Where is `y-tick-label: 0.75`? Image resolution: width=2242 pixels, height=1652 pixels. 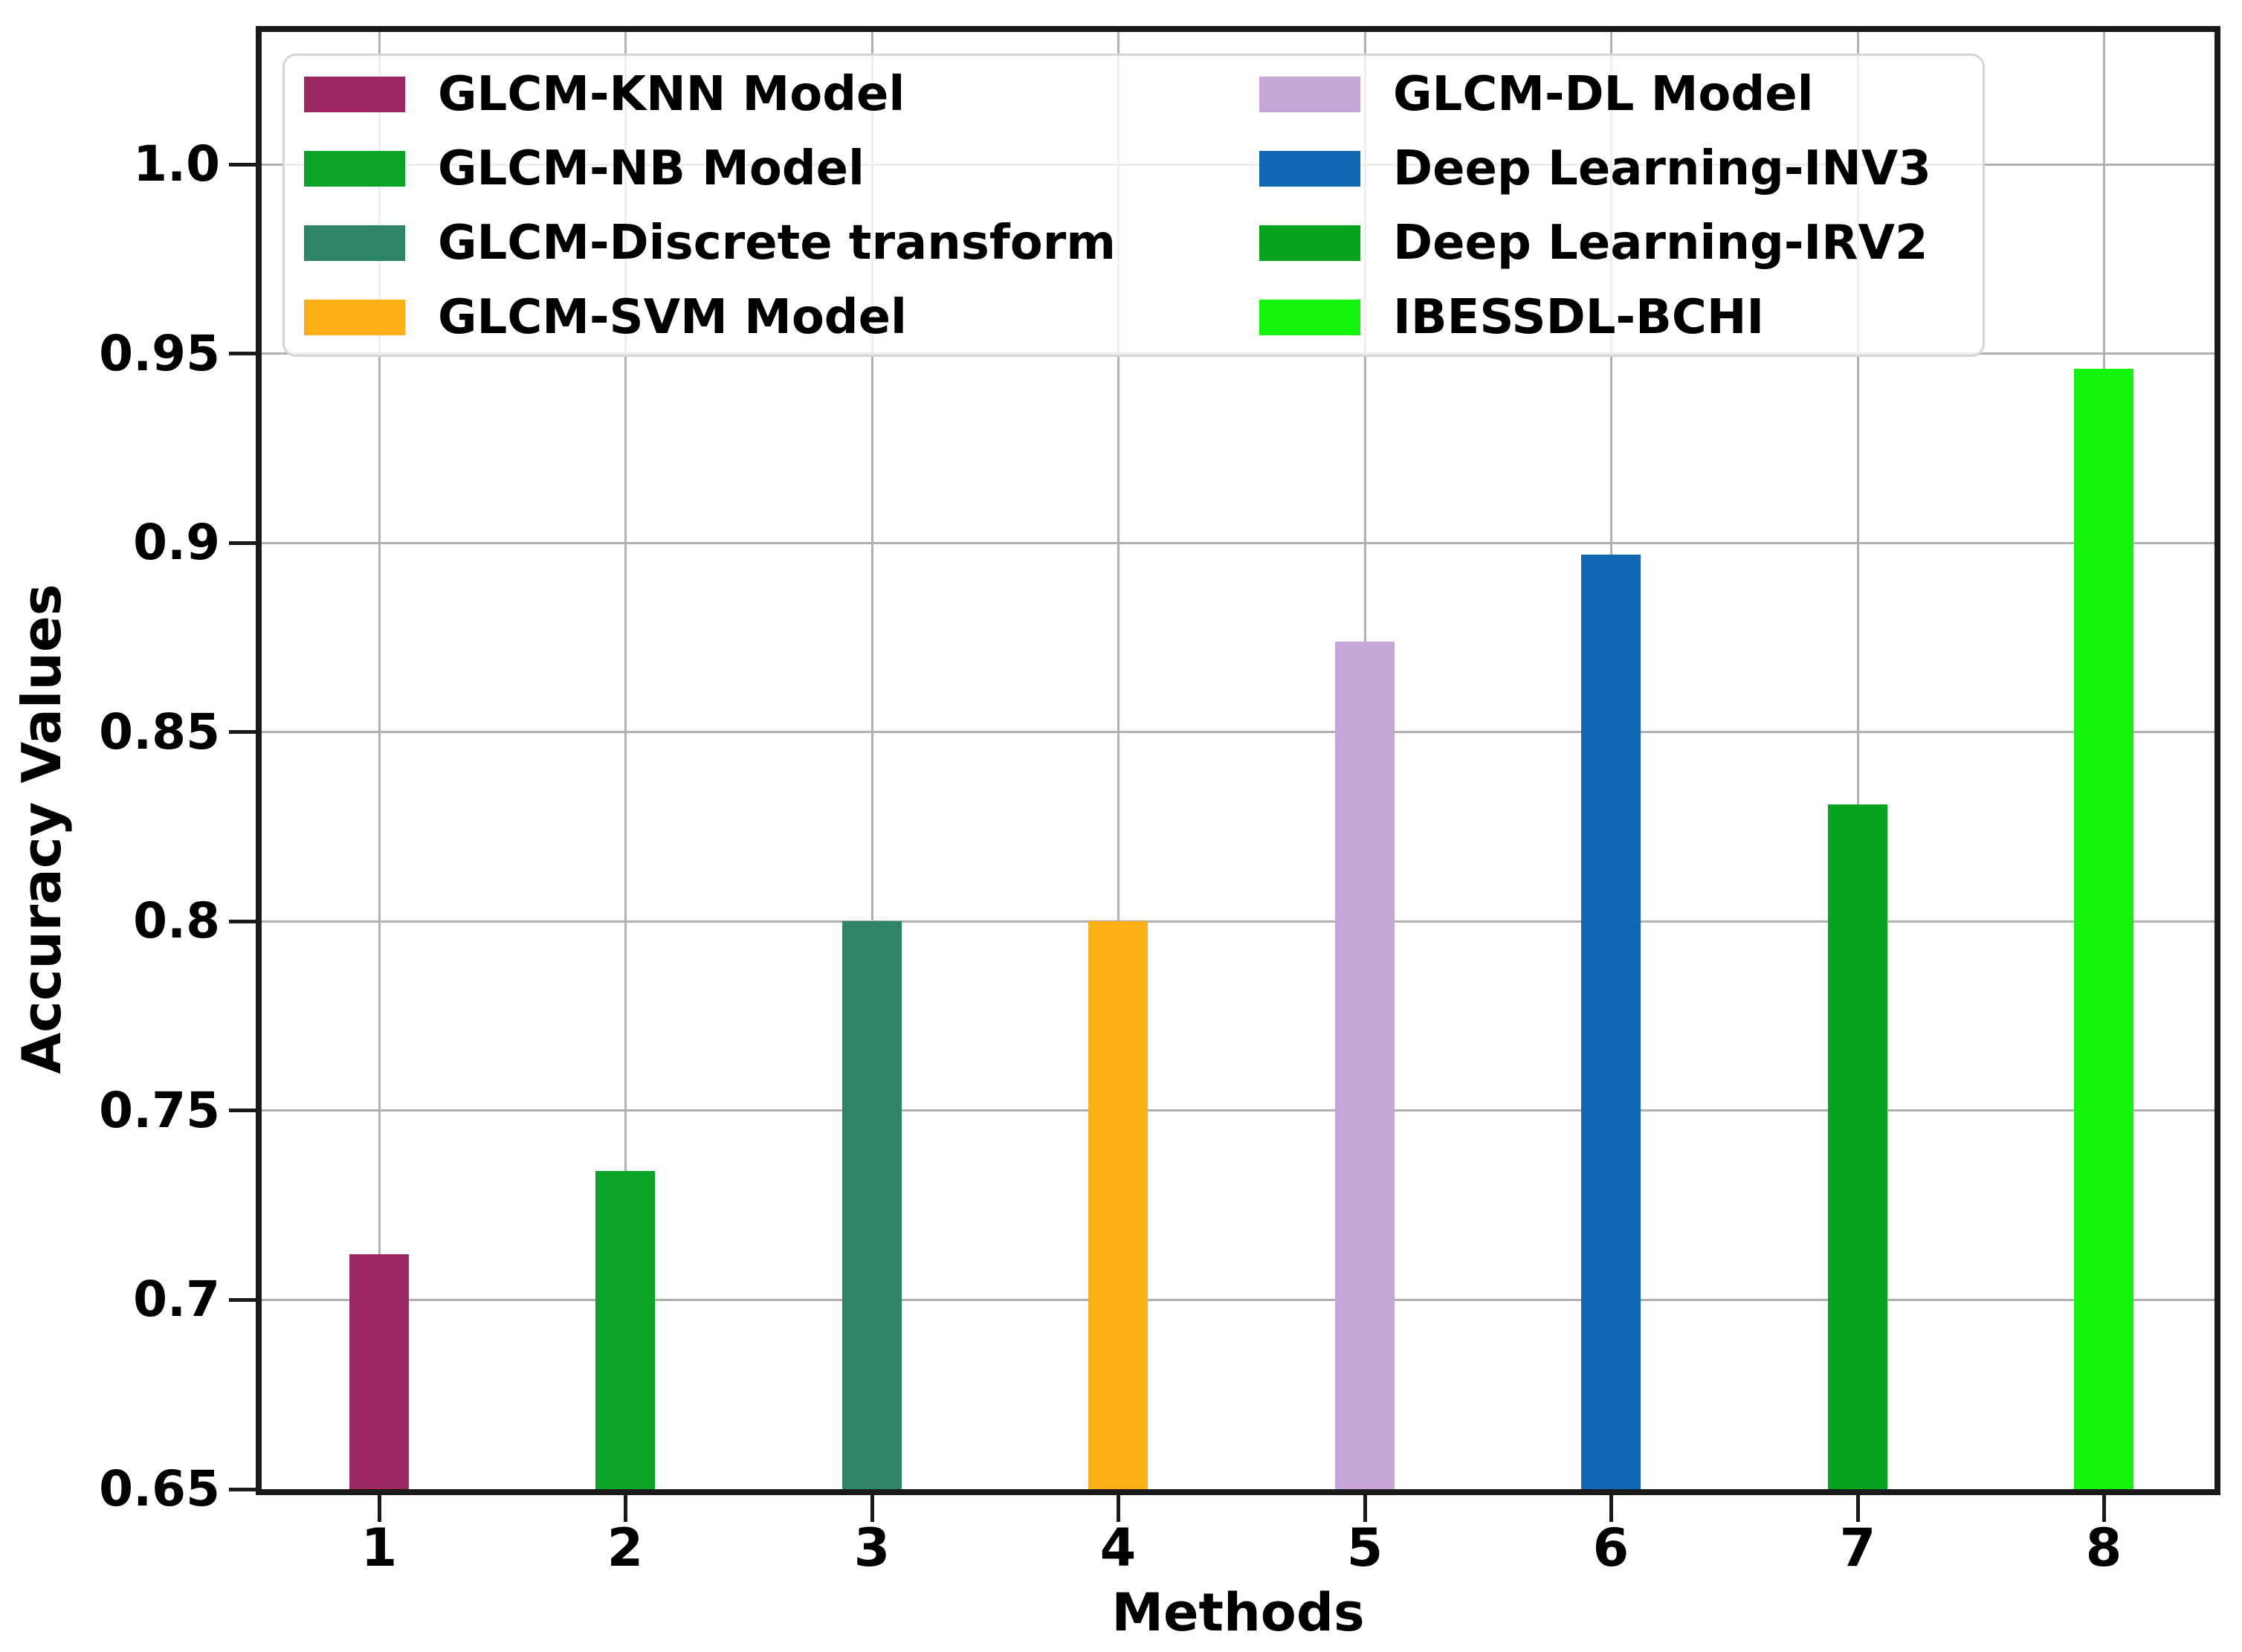 y-tick-label: 0.75 is located at coordinates (159, 1110).